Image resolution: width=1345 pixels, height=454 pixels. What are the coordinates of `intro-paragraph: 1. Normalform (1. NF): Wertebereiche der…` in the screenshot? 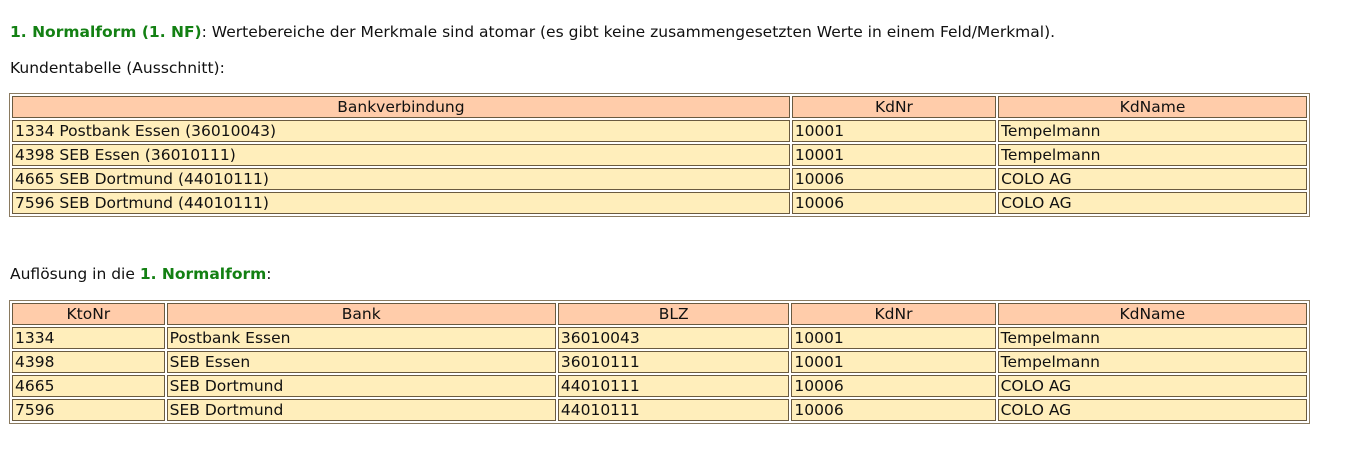 It's located at (532, 32).